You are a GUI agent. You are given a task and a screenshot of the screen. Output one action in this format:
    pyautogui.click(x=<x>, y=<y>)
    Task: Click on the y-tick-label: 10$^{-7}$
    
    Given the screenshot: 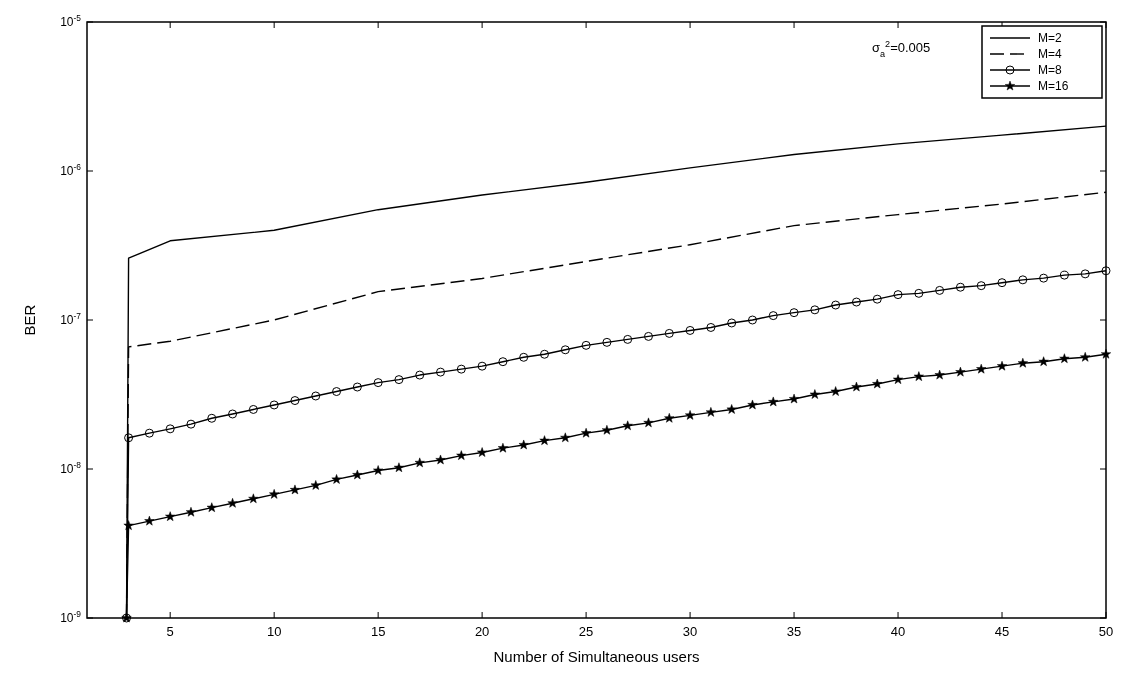 What is the action you would take?
    pyautogui.click(x=71, y=319)
    